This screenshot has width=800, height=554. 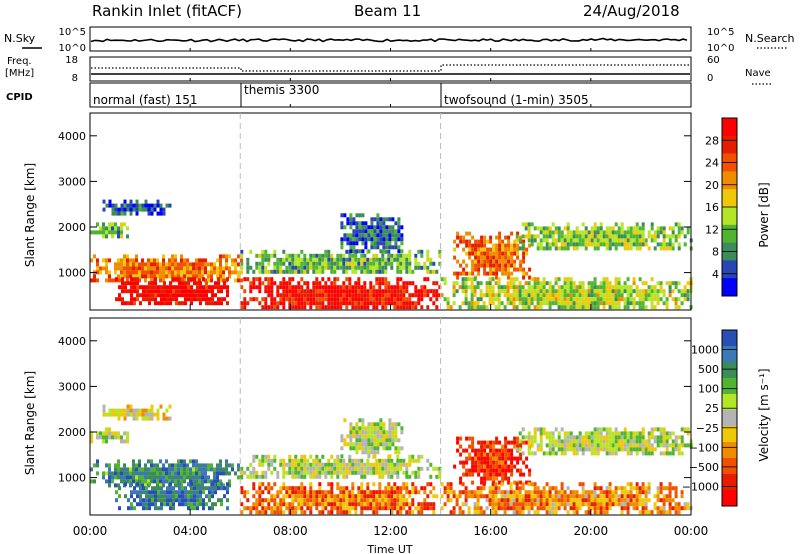 I want to click on y-tick-label: 1000, so click(x=72, y=273).